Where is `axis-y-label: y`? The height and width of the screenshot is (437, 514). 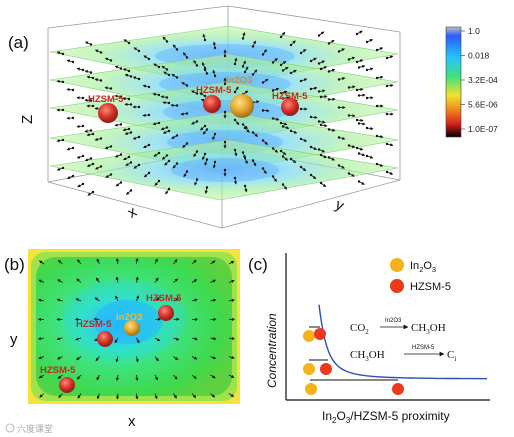
axis-y-label: y is located at coordinates (340, 205).